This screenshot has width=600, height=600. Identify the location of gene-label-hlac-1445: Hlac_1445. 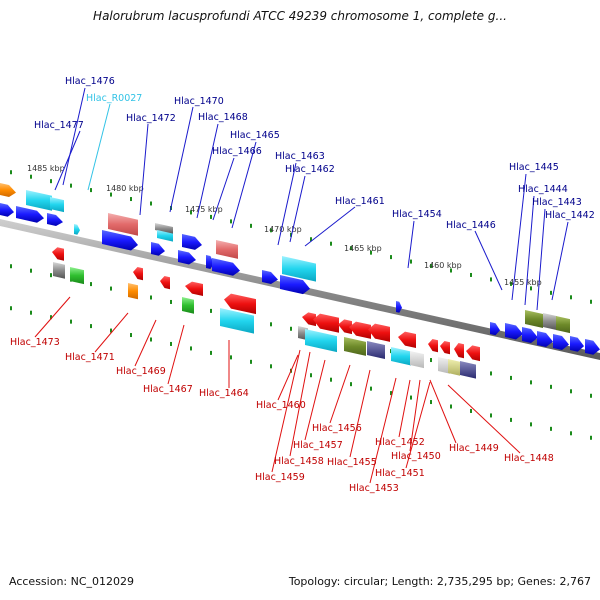
(534, 167).